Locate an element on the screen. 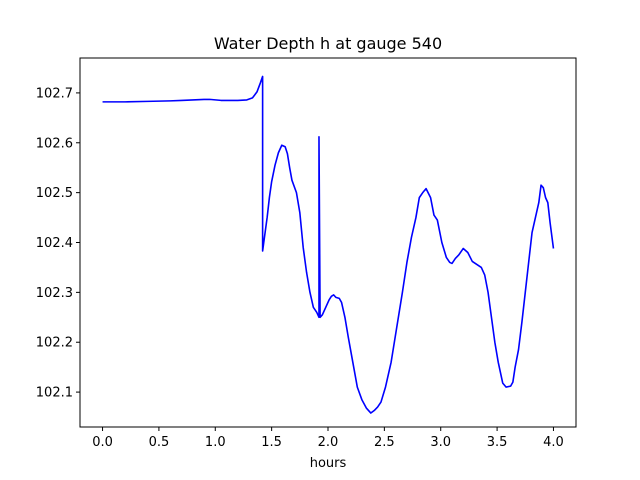 Image resolution: width=640 pixels, height=480 pixels. y-axis-ticks: 102.1 102.2 102.3 102.4 102.5 102.6 102.7 is located at coordinates (58, 243).